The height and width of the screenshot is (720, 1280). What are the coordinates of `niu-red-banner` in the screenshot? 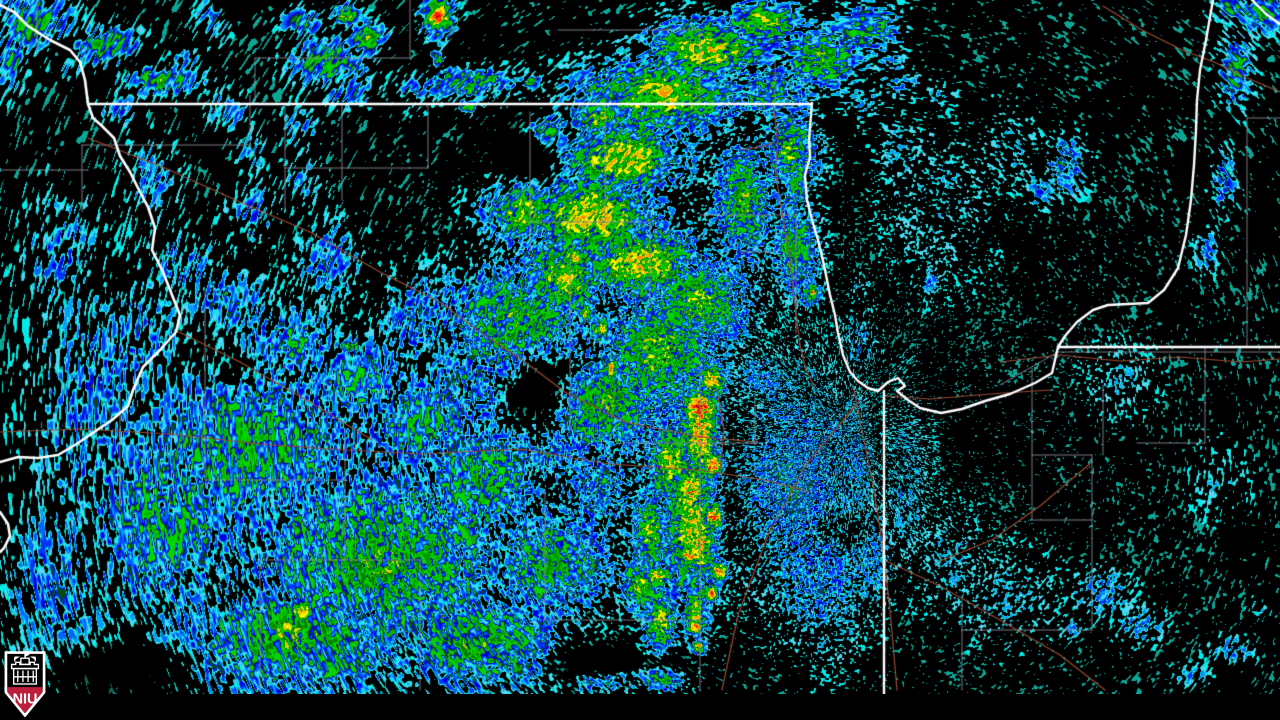 It's located at (25, 700).